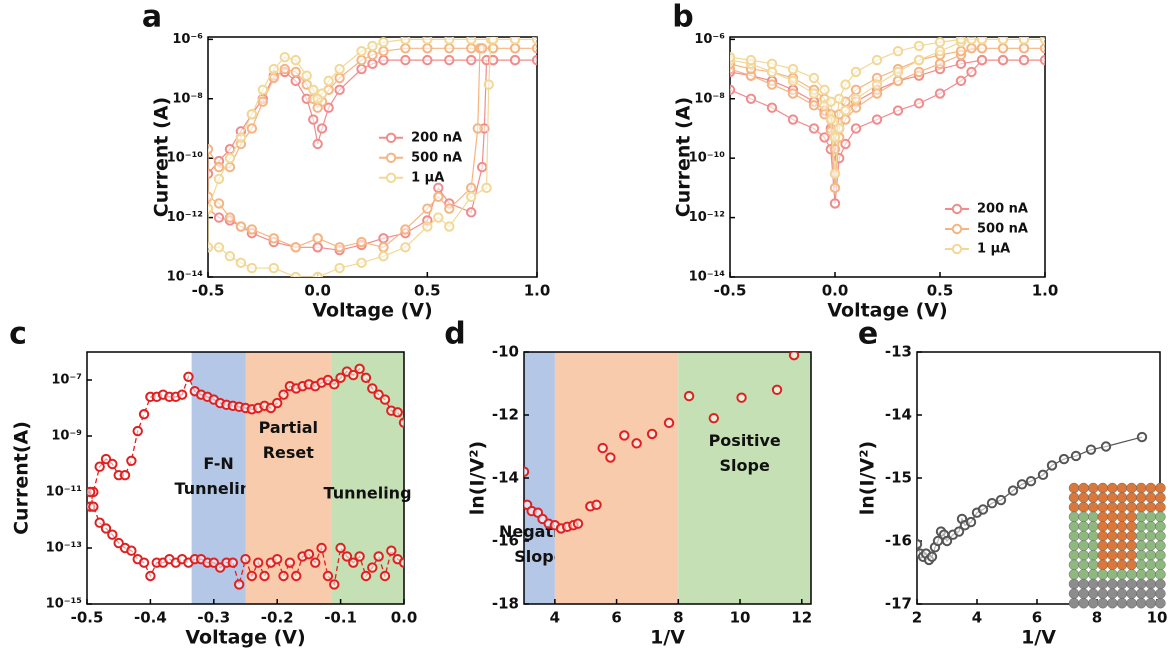 This screenshot has width=1172, height=661. Describe the element at coordinates (537, 291) in the screenshot. I see `x-tick-label: 1.0` at that location.